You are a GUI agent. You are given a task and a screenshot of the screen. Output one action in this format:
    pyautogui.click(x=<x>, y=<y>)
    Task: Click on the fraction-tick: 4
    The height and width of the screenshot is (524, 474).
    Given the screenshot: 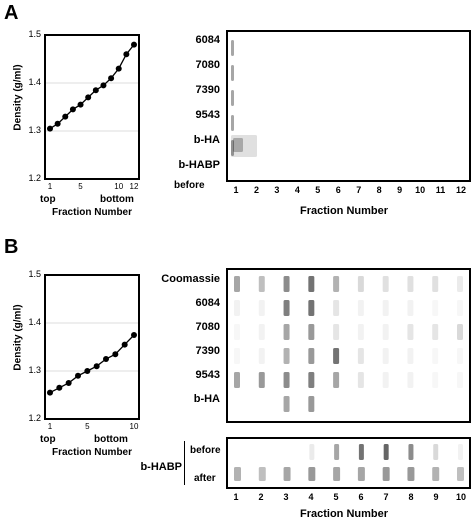 What is the action you would take?
    pyautogui.click(x=311, y=497)
    